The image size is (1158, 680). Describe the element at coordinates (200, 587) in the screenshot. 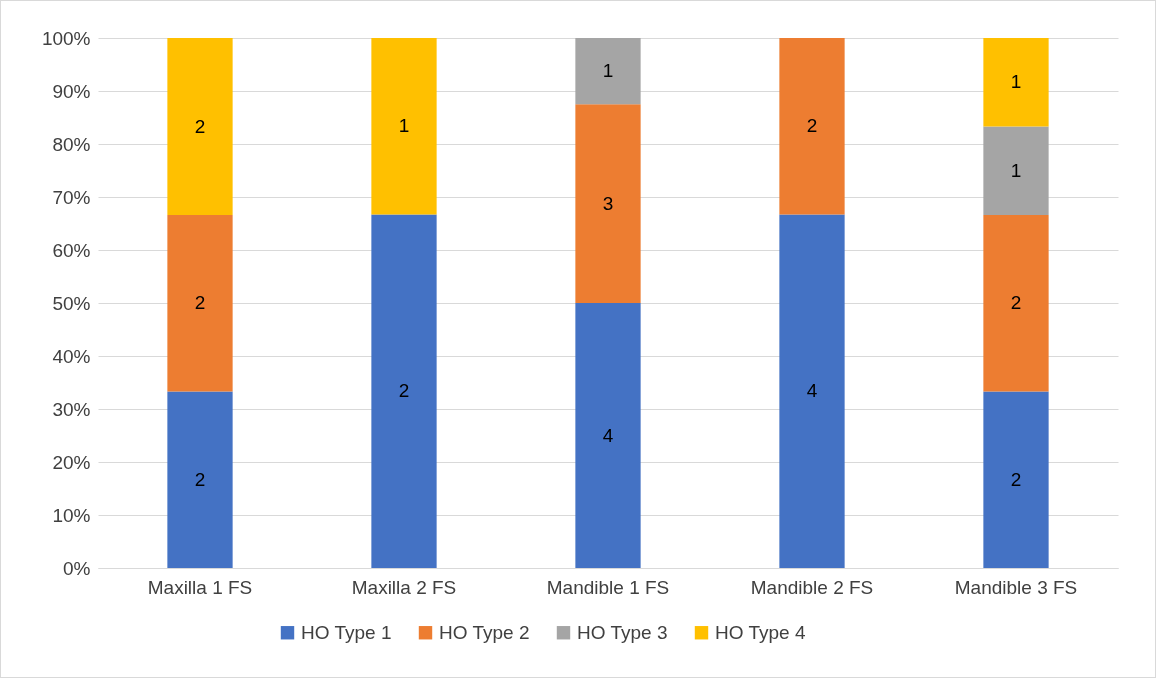

I see `x-tick-label: Maxilla 1 FS` at that location.